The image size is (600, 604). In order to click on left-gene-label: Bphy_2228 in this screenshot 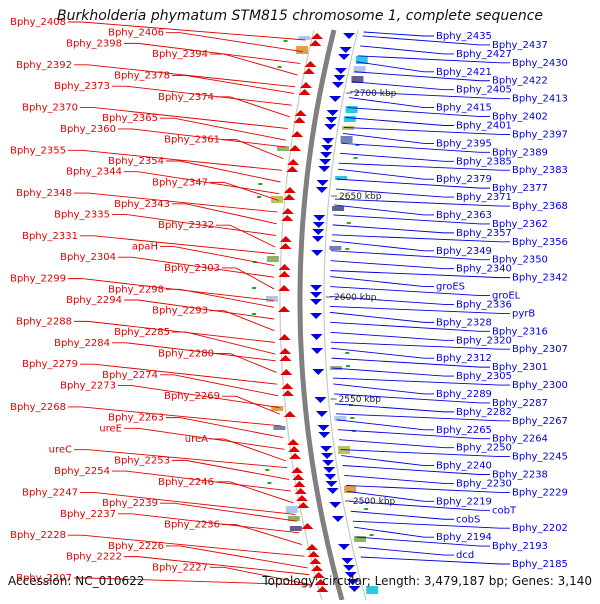, I will do `click(38, 535)`.